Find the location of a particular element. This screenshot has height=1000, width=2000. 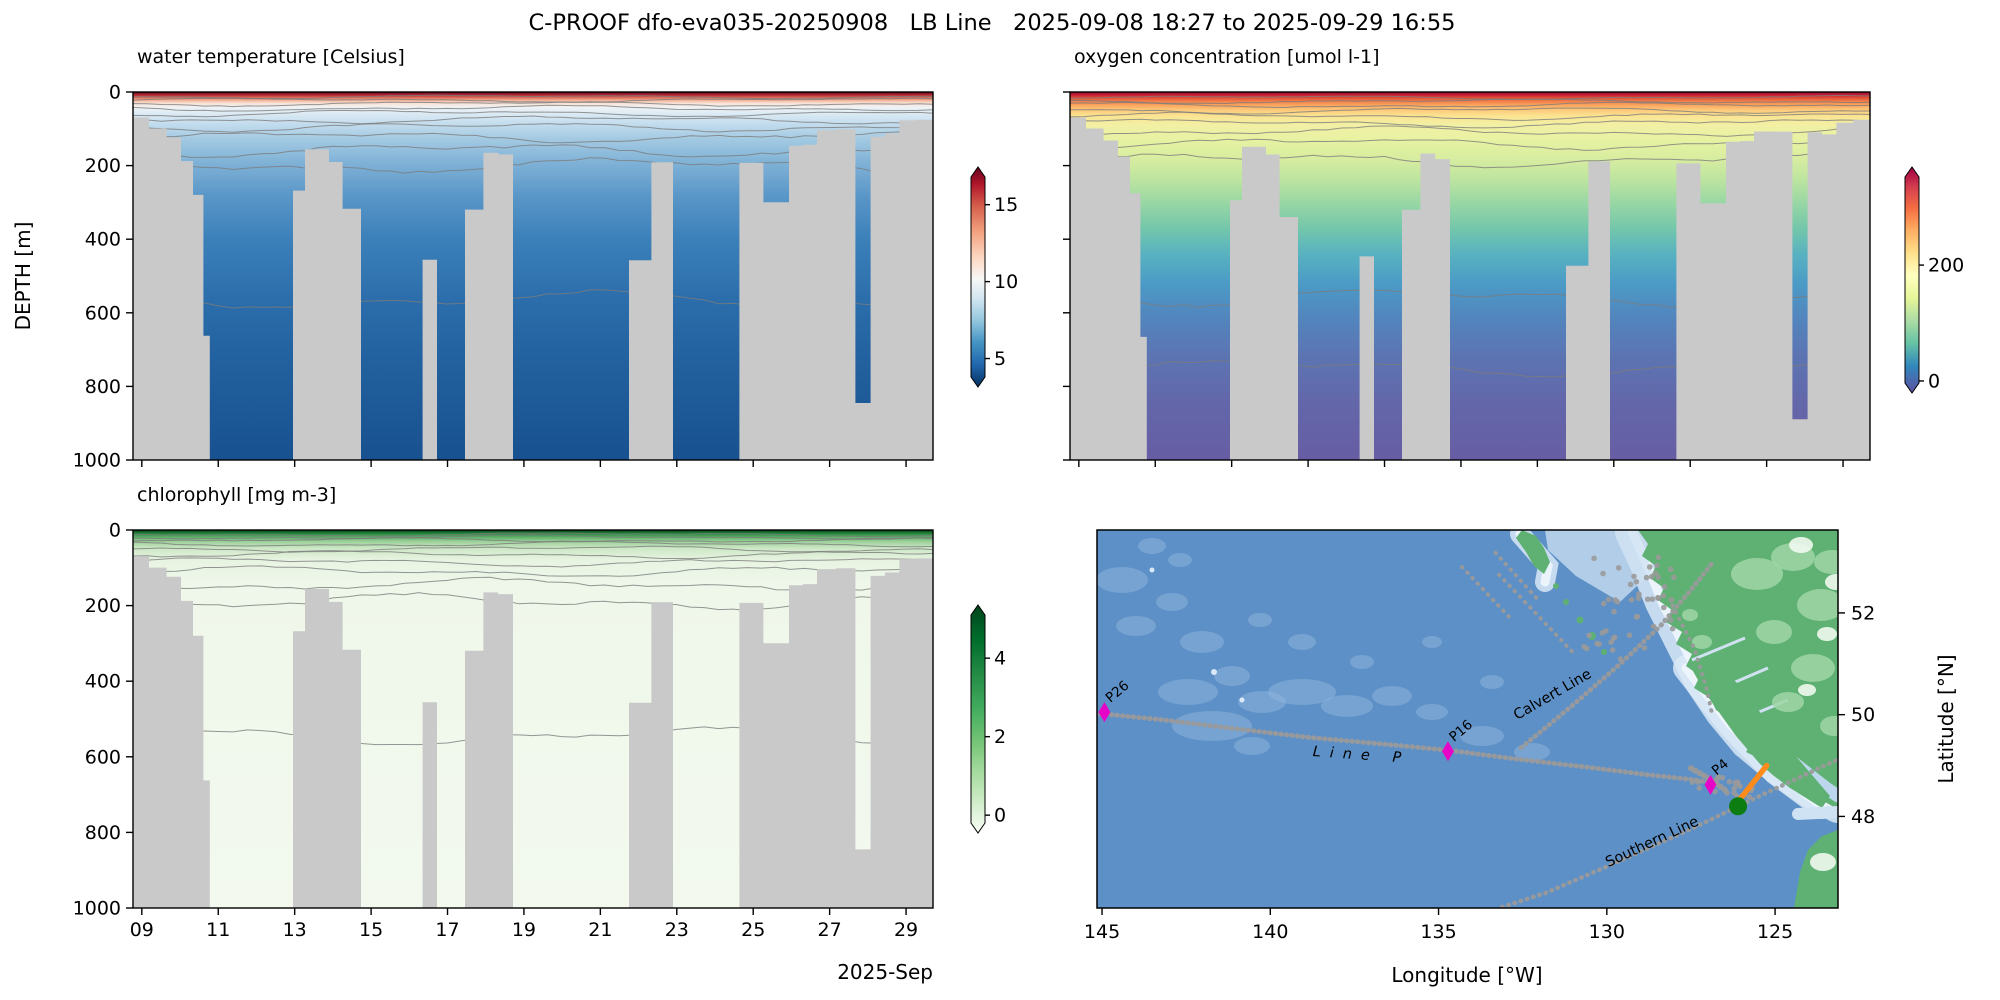

juan-de-fuca-strait is located at coordinates (1815, 813).